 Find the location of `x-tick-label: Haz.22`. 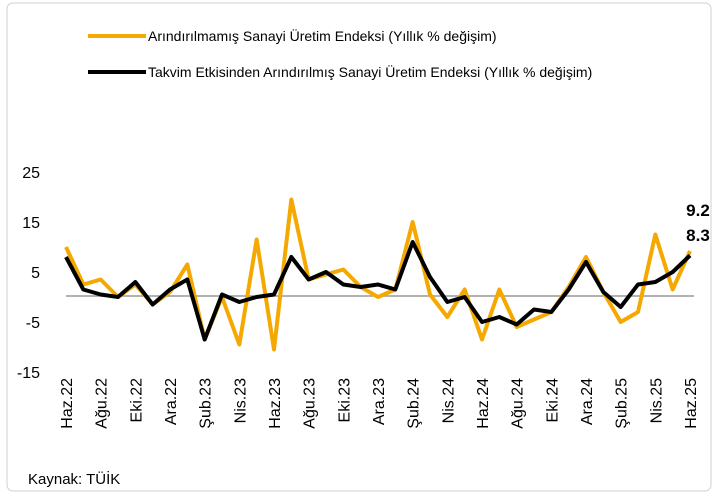

x-tick-label: Haz.22 is located at coordinates (67, 403).